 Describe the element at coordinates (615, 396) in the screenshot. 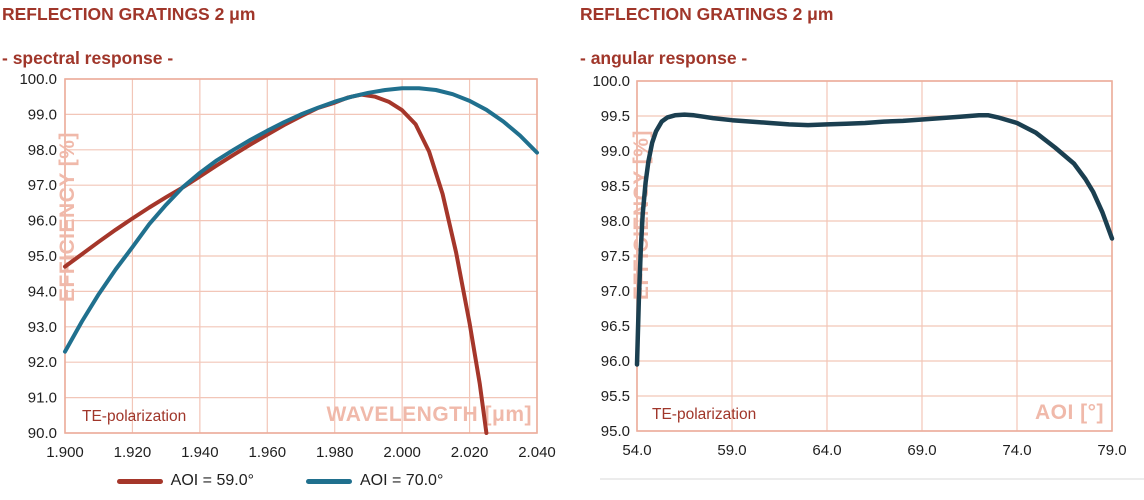

I see `y-tick-label: 95.5` at that location.